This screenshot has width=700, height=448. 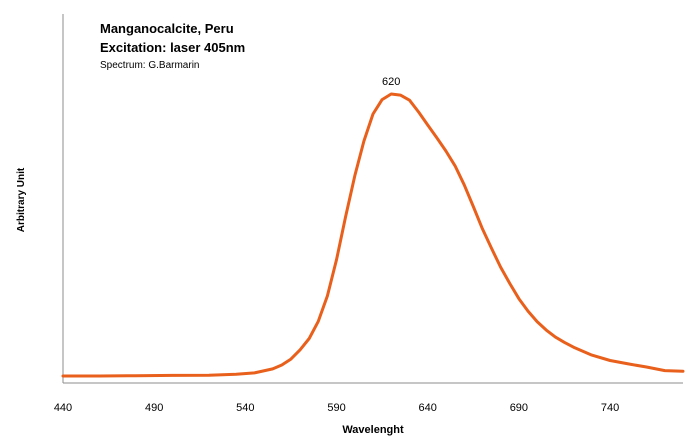 I want to click on chart-subtitle: Excitation: laser 405nm, so click(x=173, y=47).